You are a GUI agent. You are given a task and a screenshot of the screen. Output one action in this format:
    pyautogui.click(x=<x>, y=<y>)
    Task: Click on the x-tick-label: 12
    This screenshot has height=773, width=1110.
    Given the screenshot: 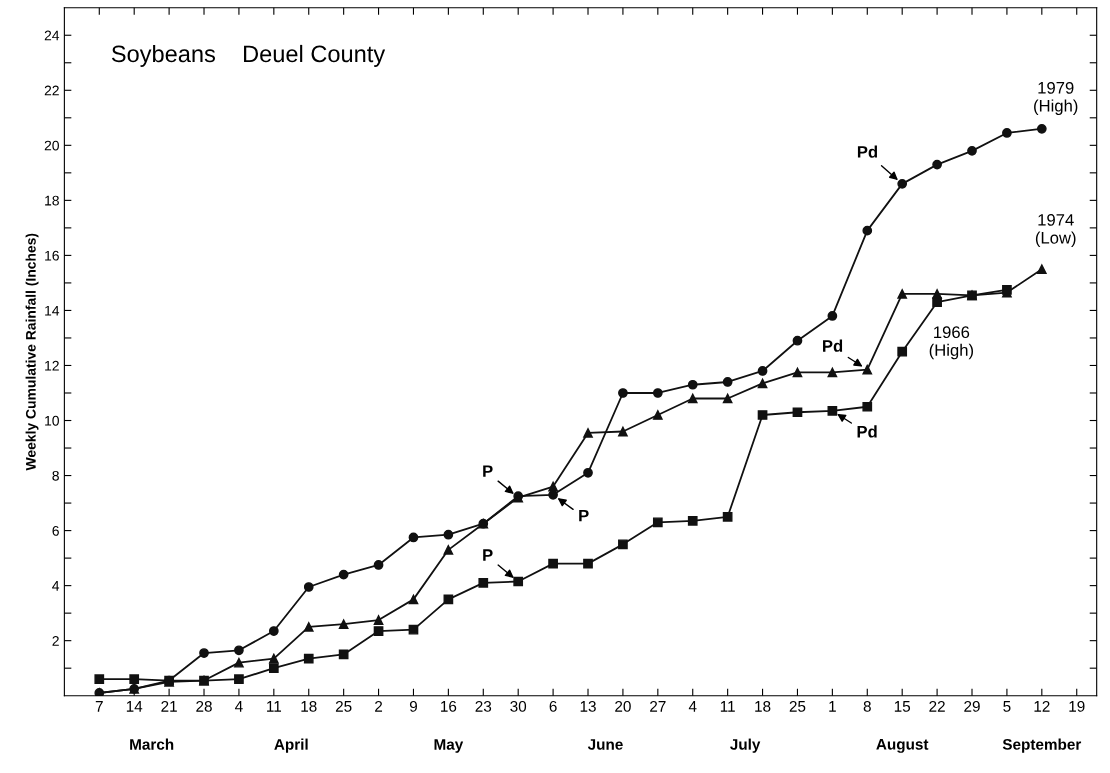 What is the action you would take?
    pyautogui.click(x=1042, y=706)
    